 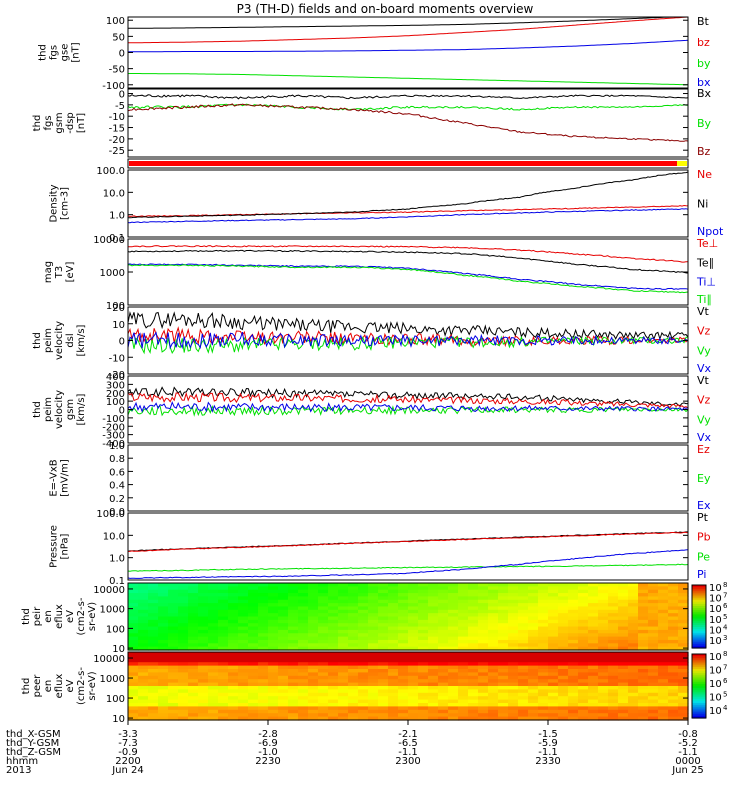 What do you see at coordinates (112, 679) in the screenshot?
I see `y-tick-label: 1000` at bounding box center [112, 679].